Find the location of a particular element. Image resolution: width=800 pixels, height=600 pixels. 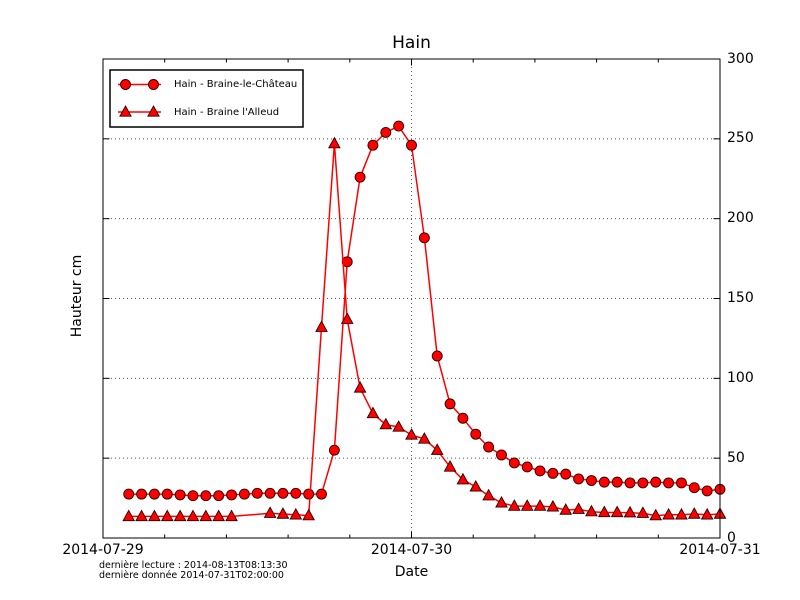

x-axis-label: Date is located at coordinates (411, 572).